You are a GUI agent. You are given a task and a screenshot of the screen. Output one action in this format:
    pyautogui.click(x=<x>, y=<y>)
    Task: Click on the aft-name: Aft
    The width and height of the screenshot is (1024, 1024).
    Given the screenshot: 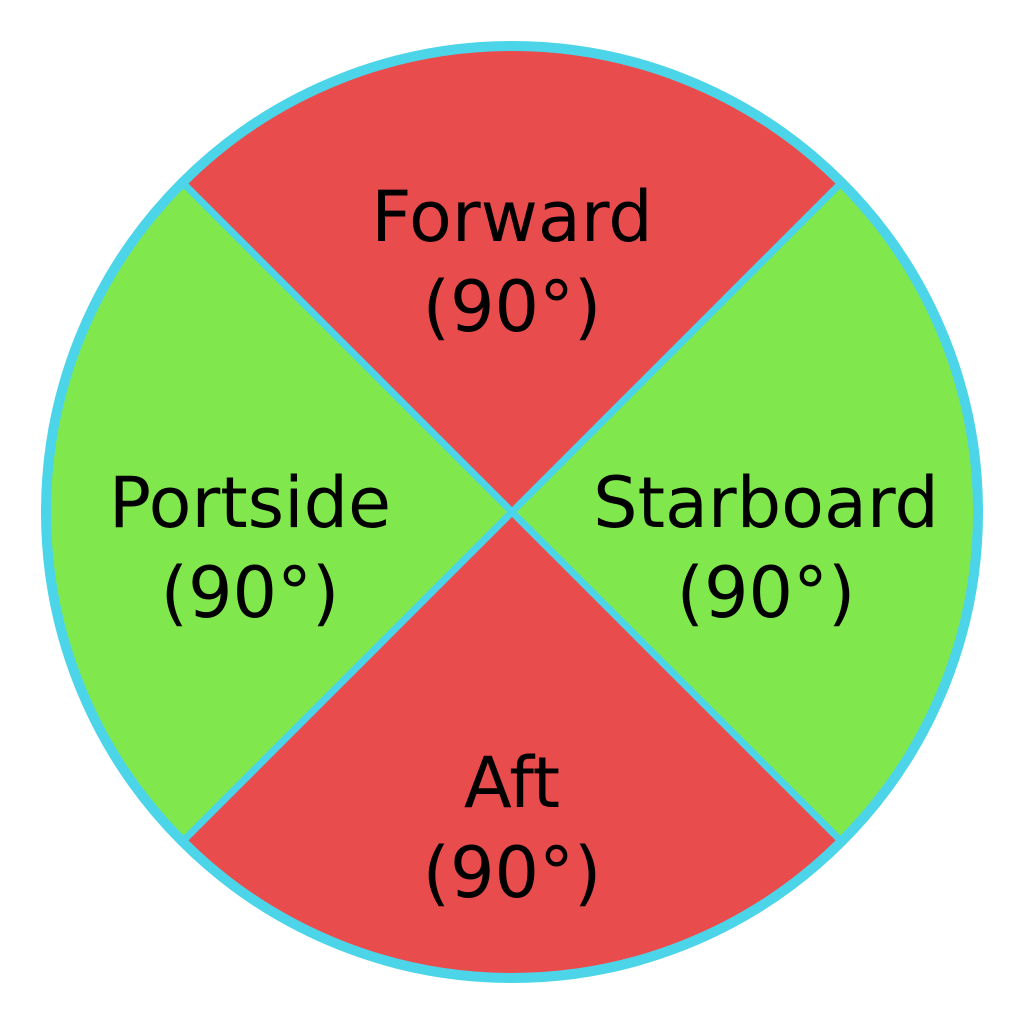 What is the action you would take?
    pyautogui.click(x=512, y=783)
    